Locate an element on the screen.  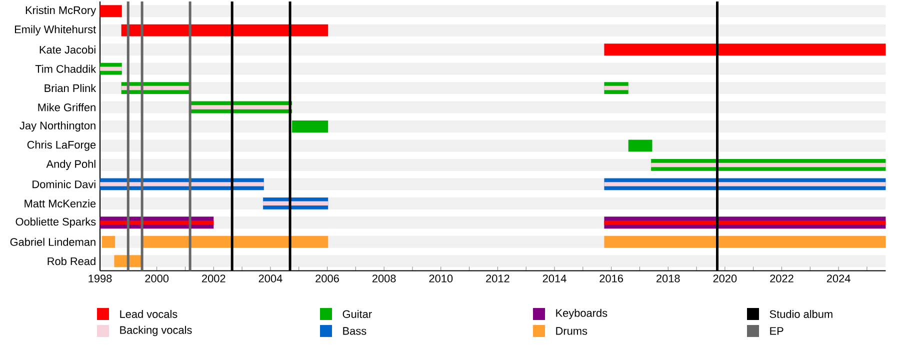
y-tick-label: Rob Read is located at coordinates (72, 261).